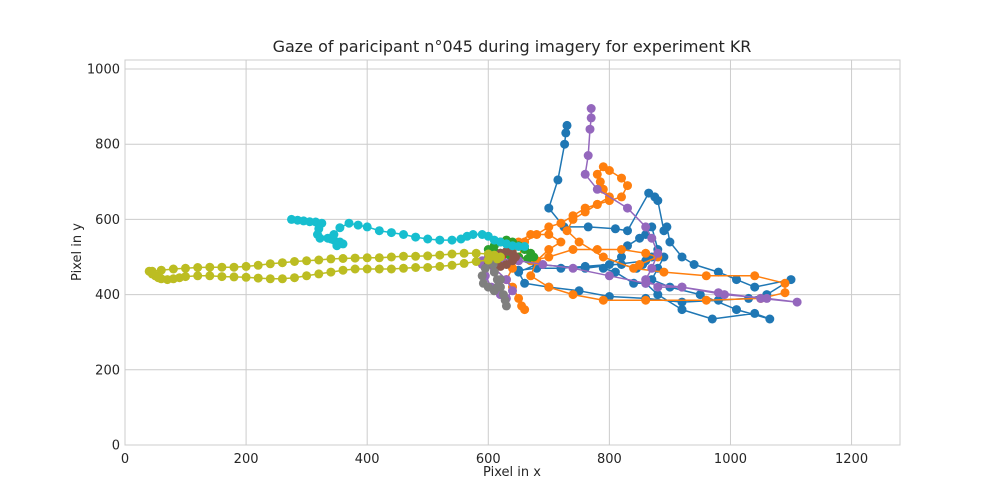  I want to click on y-tick-label: 800, so click(107, 145).